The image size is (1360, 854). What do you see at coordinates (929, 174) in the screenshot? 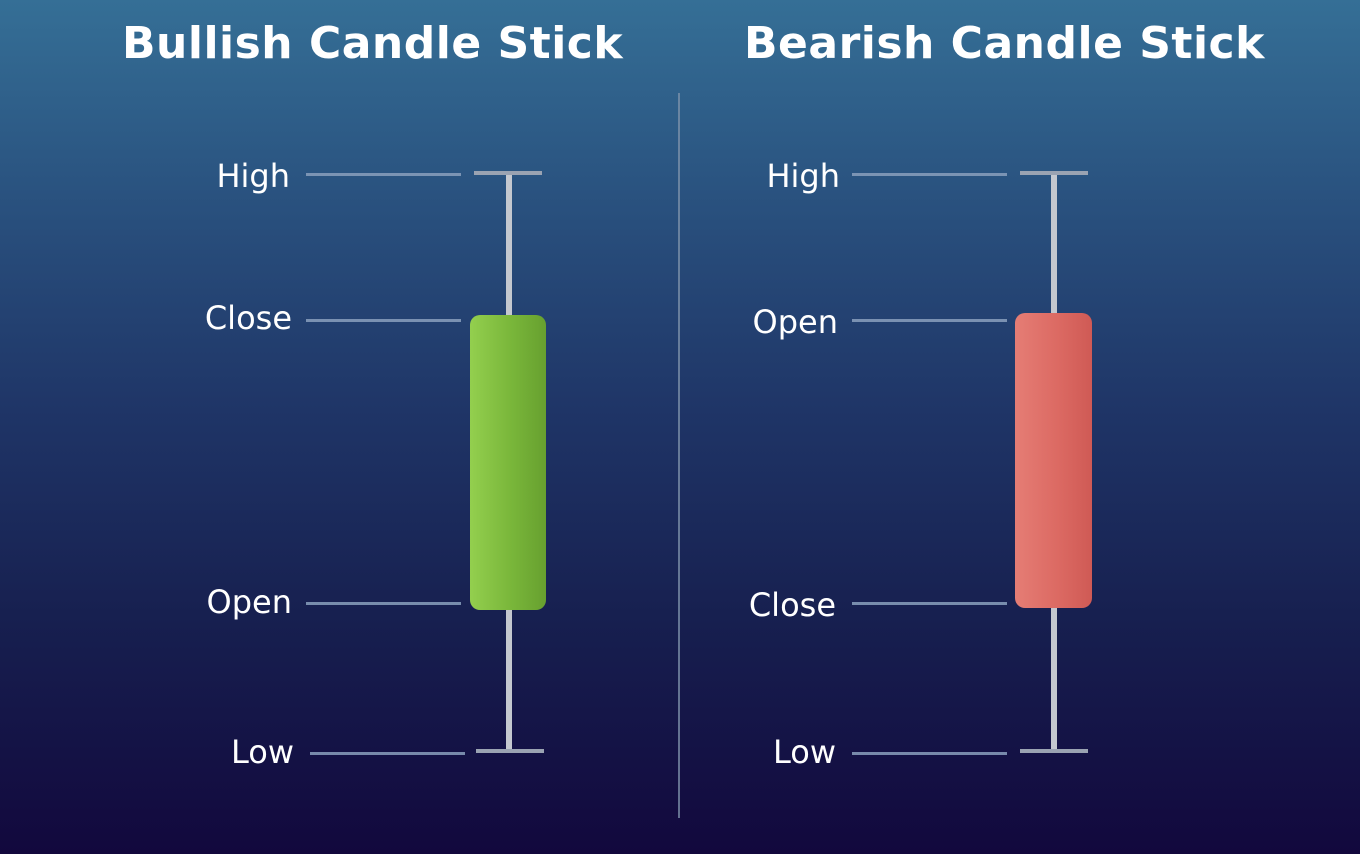
I see `bearish-high-guide` at bounding box center [929, 174].